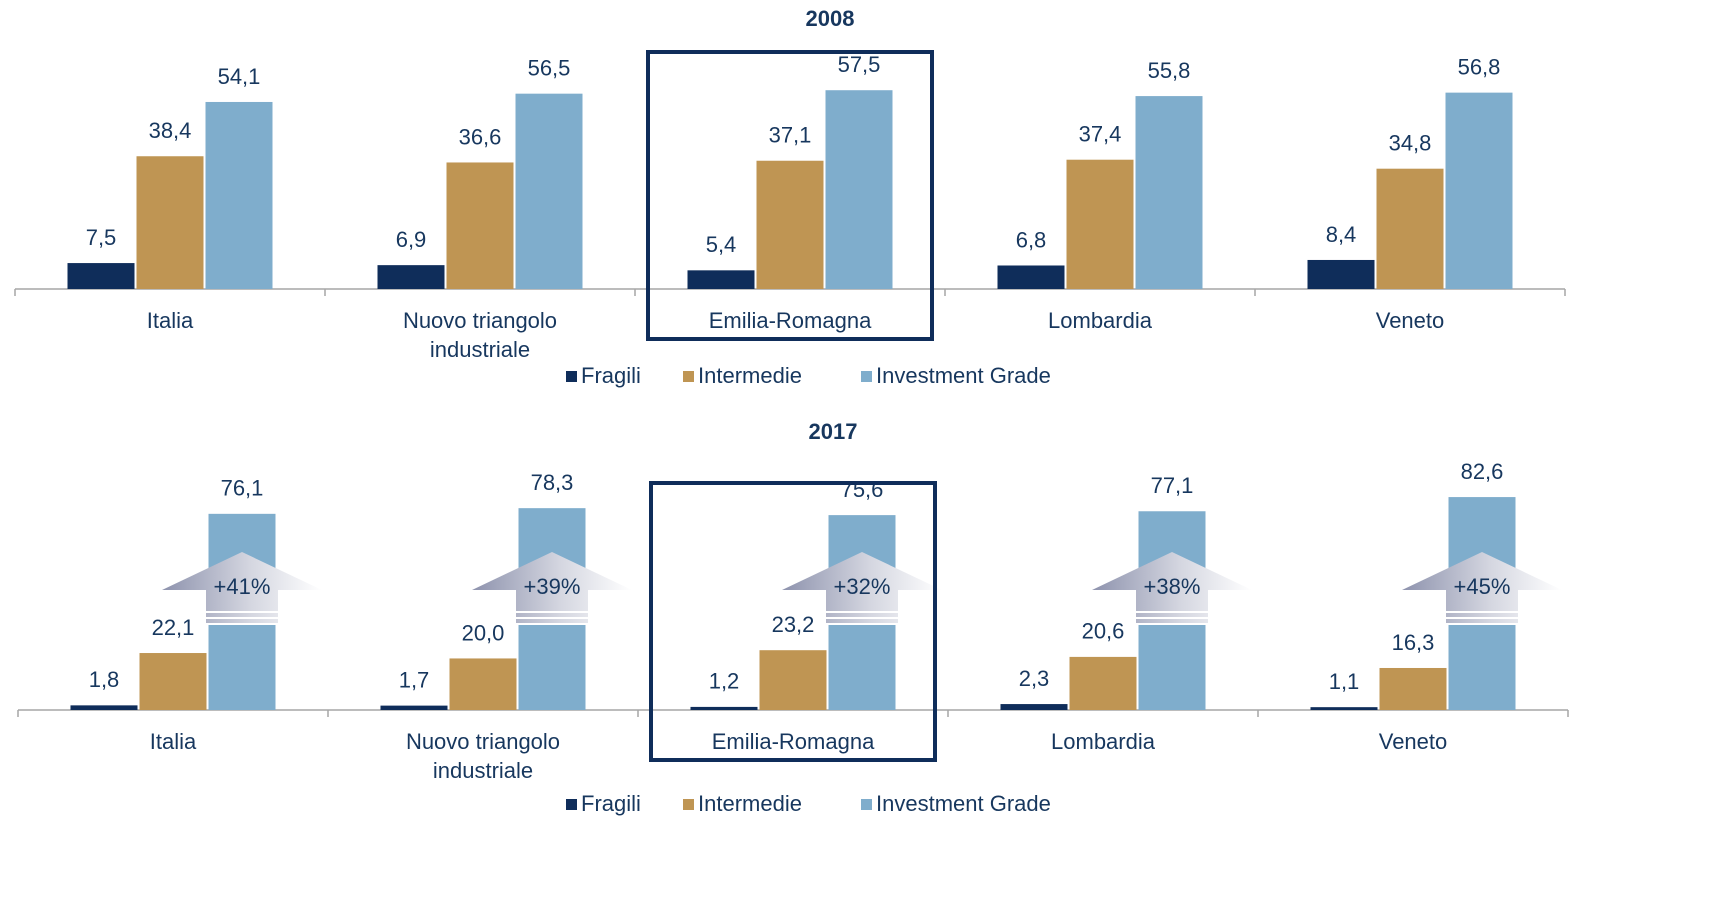 This screenshot has width=1722, height=899. What do you see at coordinates (1169, 70) in the screenshot?
I see `data-label: 55,8` at bounding box center [1169, 70].